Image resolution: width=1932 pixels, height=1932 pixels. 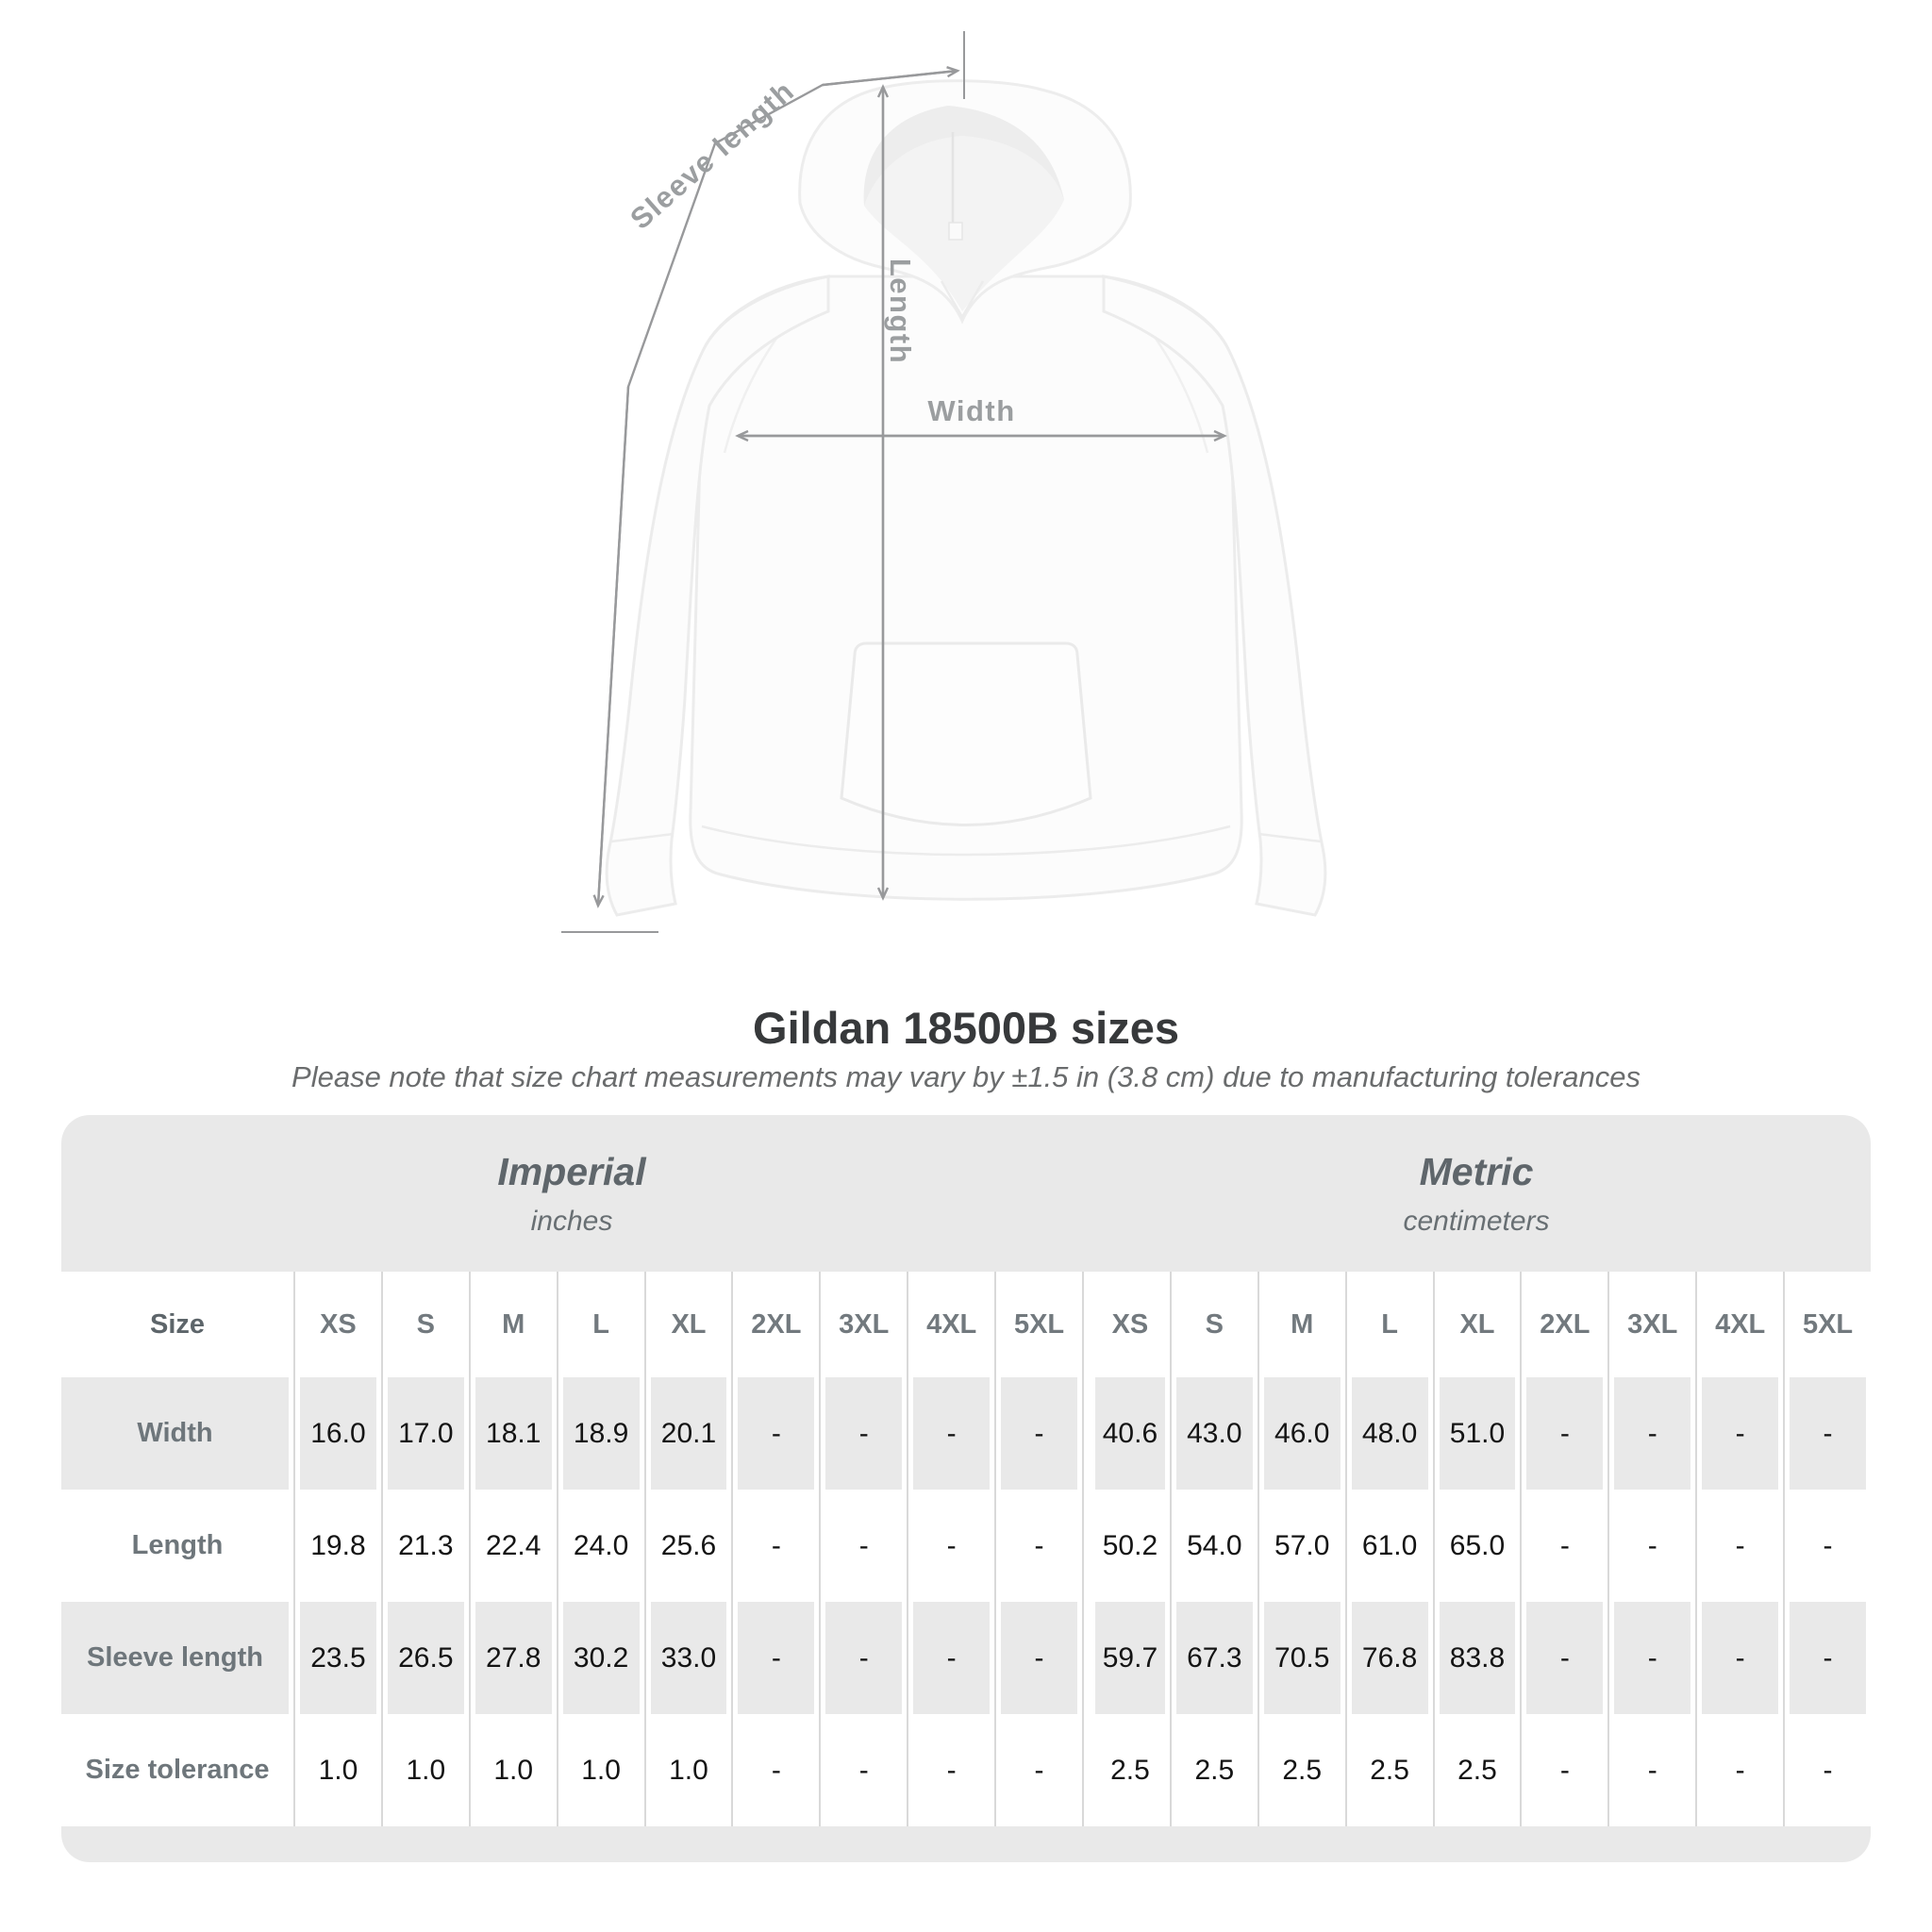 I want to click on table-cell: 21.3, so click(x=424, y=1546).